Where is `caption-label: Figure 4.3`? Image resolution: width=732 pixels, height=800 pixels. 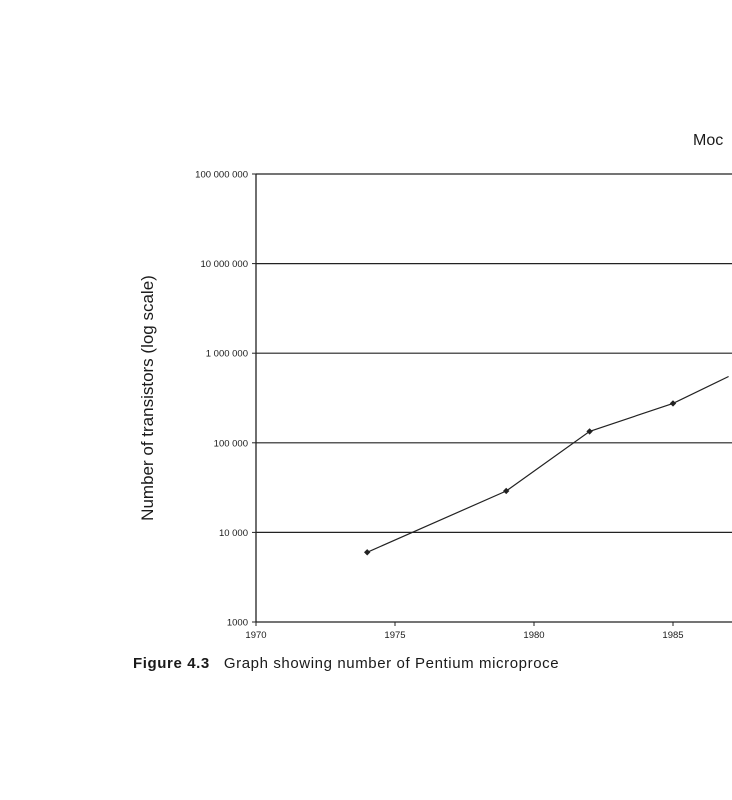
caption-label: Figure 4.3 is located at coordinates (171, 663).